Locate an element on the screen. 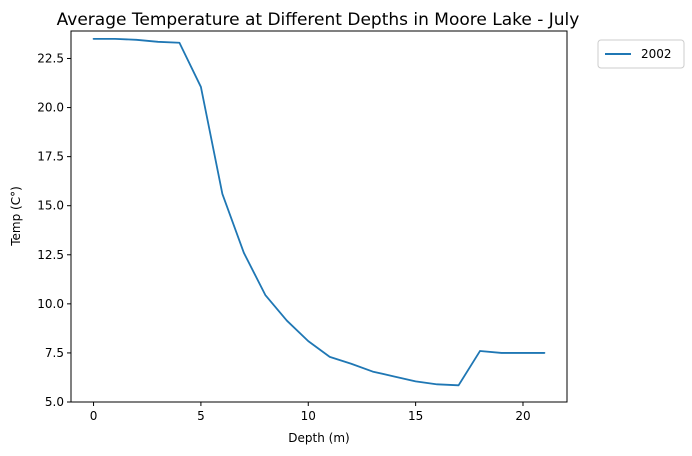 The height and width of the screenshot is (456, 692). legend: 2002 is located at coordinates (641, 54).